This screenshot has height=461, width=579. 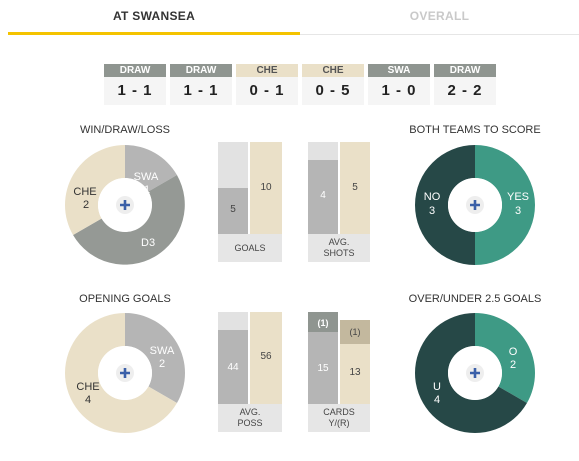 What do you see at coordinates (475, 130) in the screenshot?
I see `btts-title: BOTH TEAMS TO SCORE` at bounding box center [475, 130].